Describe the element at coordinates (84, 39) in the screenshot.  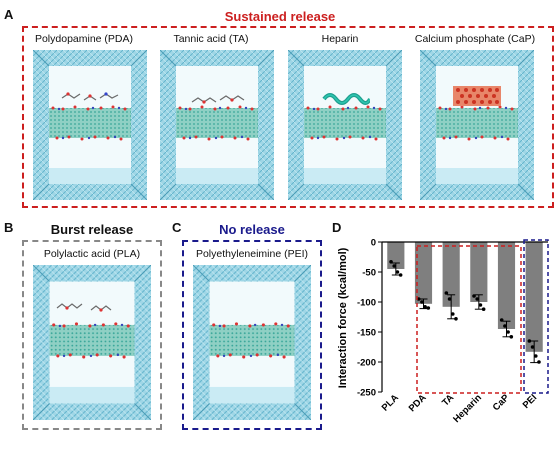
I see `label-pda: Polydopamine (PDA)` at that location.